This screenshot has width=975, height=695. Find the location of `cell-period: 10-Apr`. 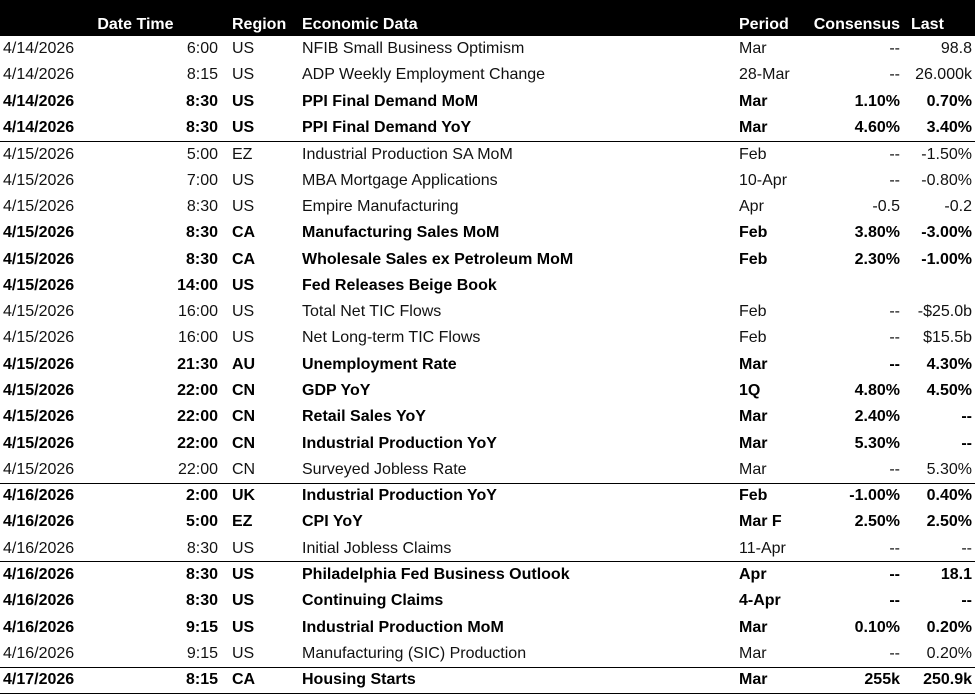

cell-period: 10-Apr is located at coordinates (763, 180).